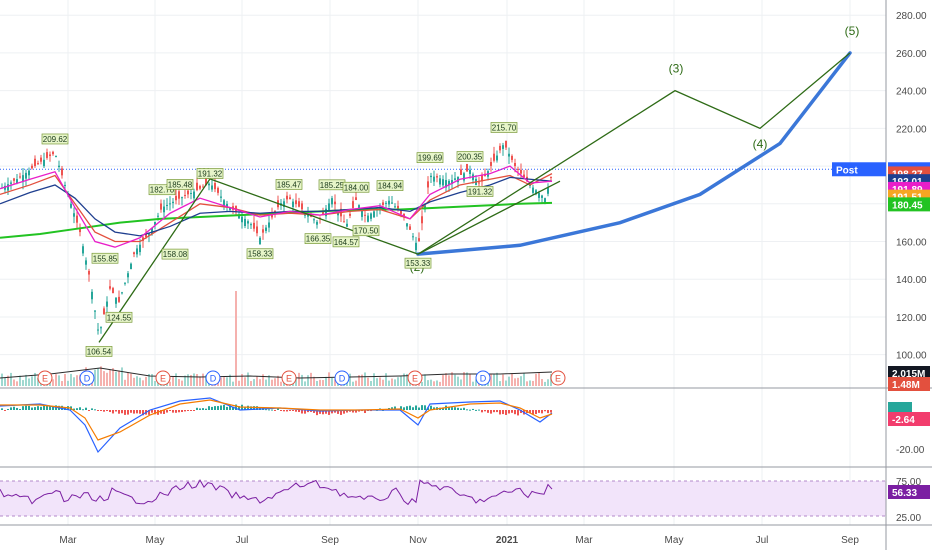  Describe the element at coordinates (908, 482) in the screenshot. I see `rsi-tick-label: 75.00` at that location.